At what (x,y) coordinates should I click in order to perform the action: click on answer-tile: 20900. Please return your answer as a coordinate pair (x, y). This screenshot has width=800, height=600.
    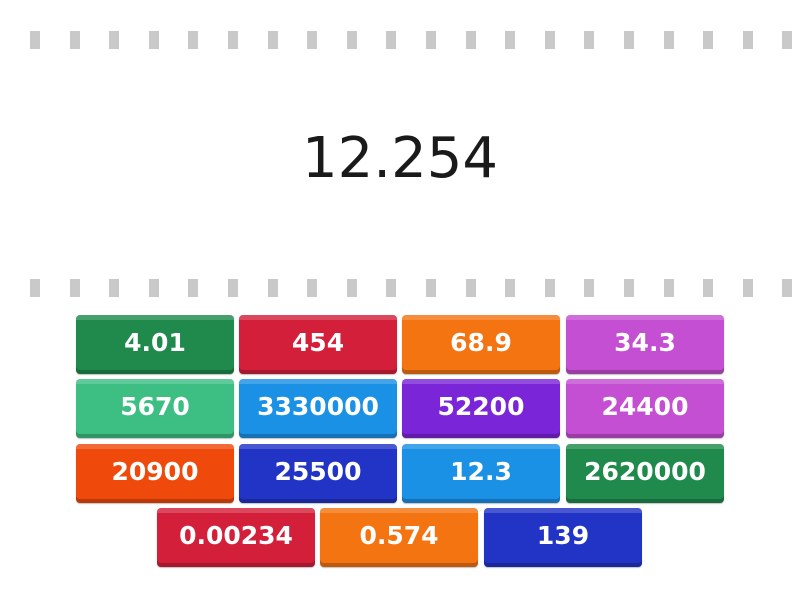
    Looking at the image, I should click on (155, 473).